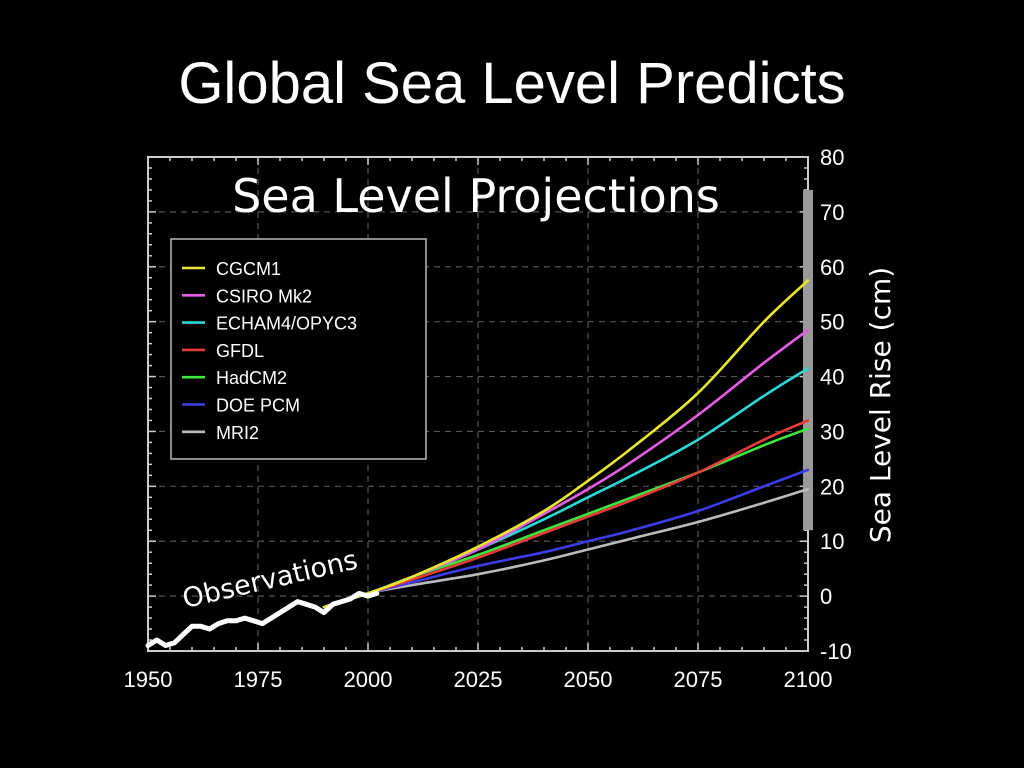  I want to click on legend-label: CSIRO Mk2, so click(264, 296).